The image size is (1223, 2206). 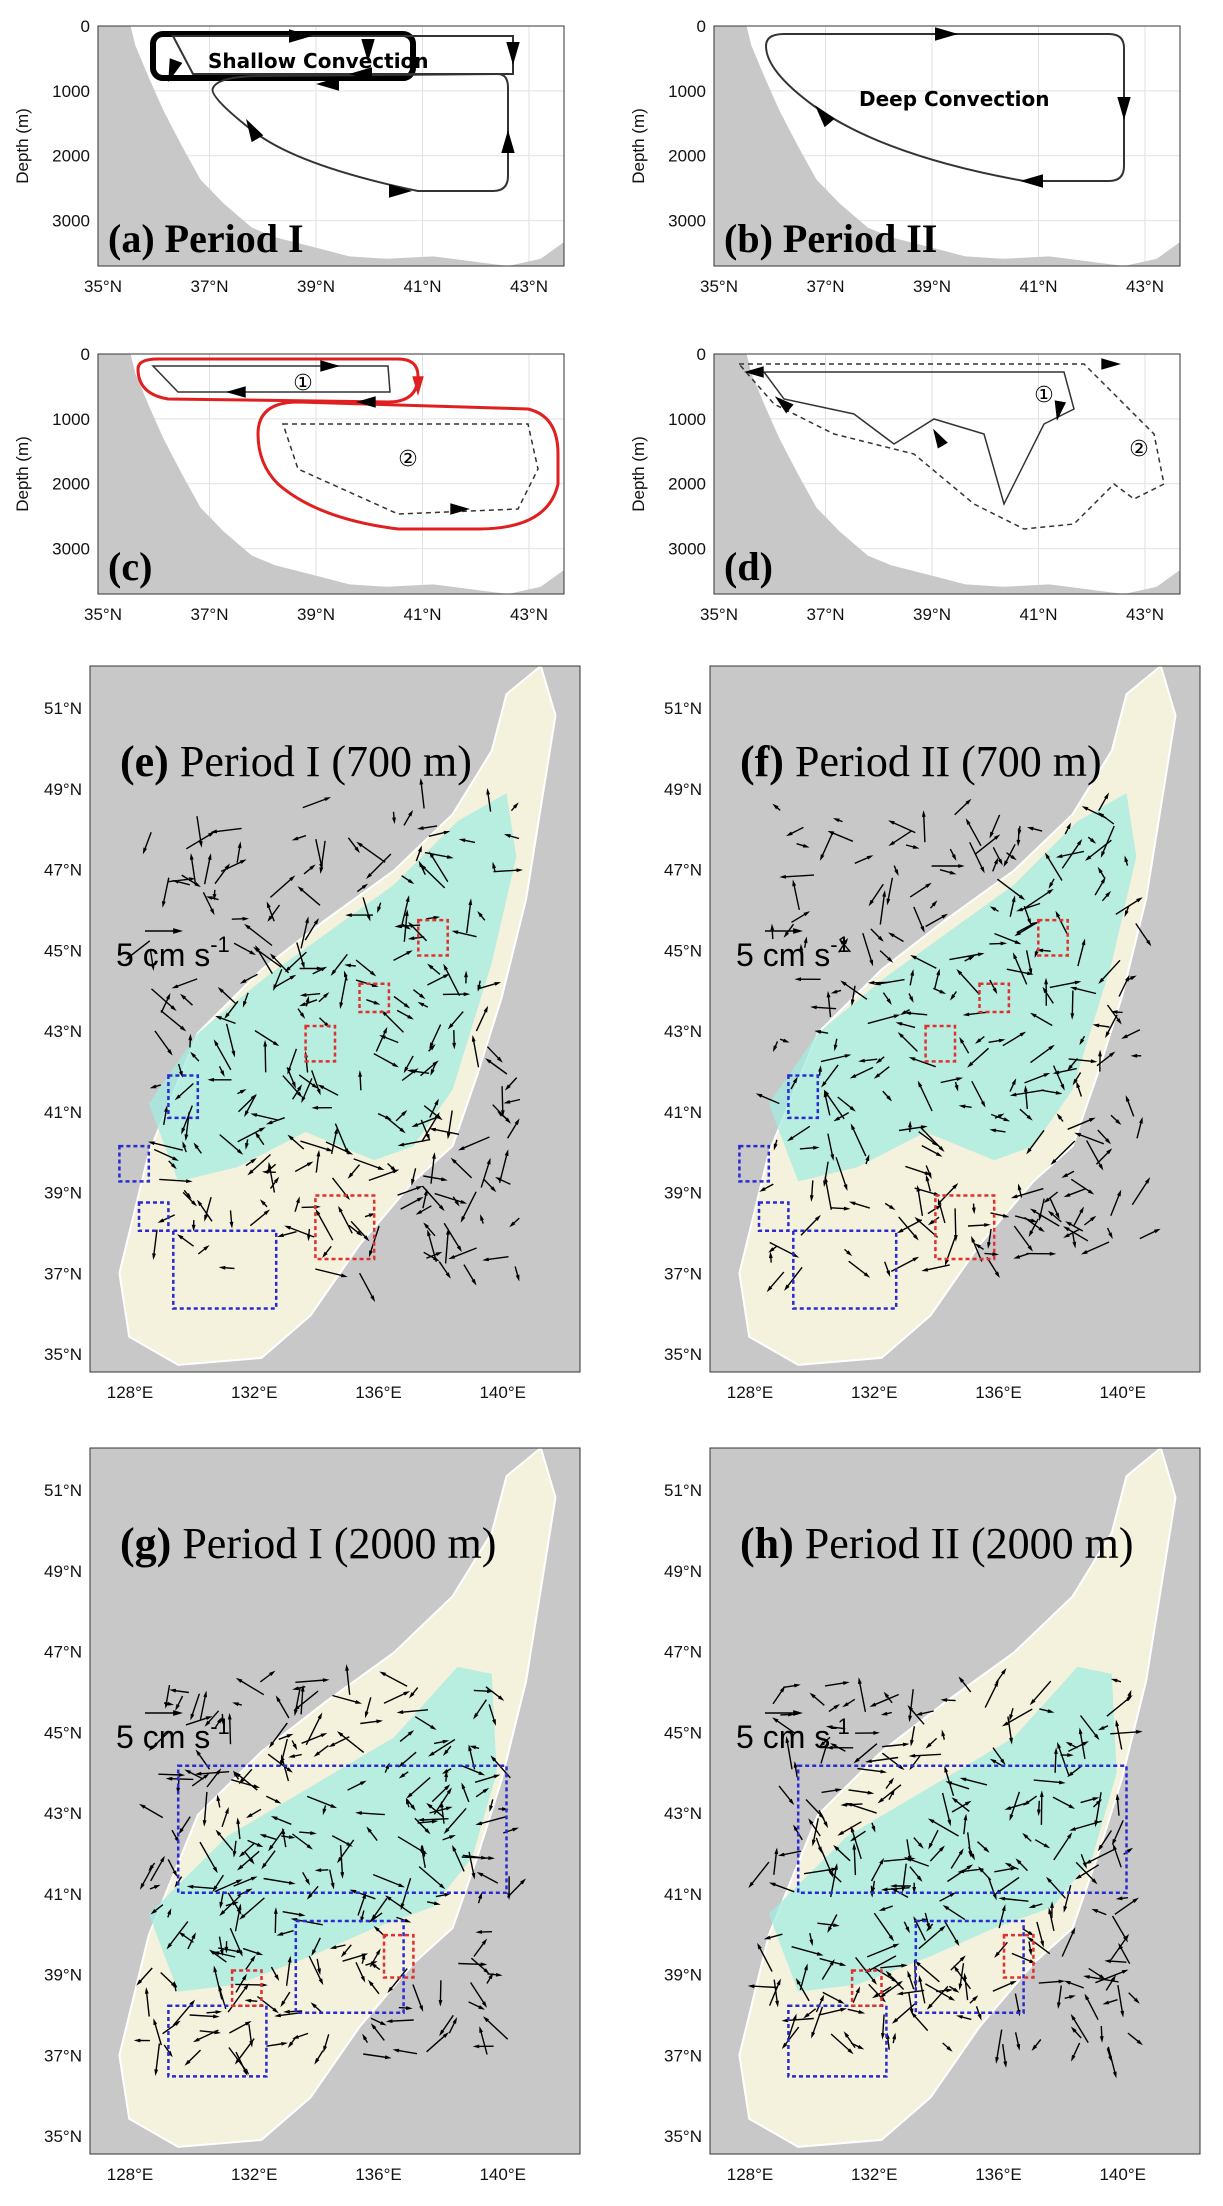 What do you see at coordinates (71, 419) in the screenshot?
I see `y-tick-label: 1000` at bounding box center [71, 419].